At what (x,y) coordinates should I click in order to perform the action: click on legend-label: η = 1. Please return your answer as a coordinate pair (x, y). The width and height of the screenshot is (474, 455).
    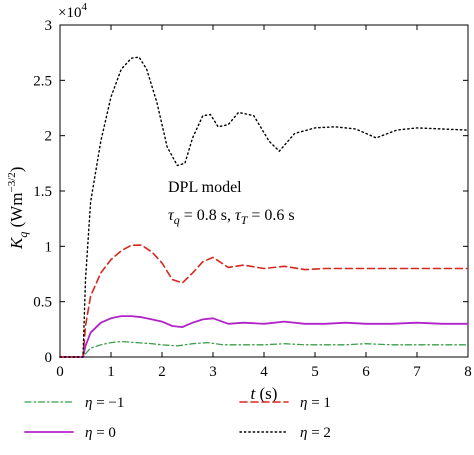
    Looking at the image, I should click on (315, 403).